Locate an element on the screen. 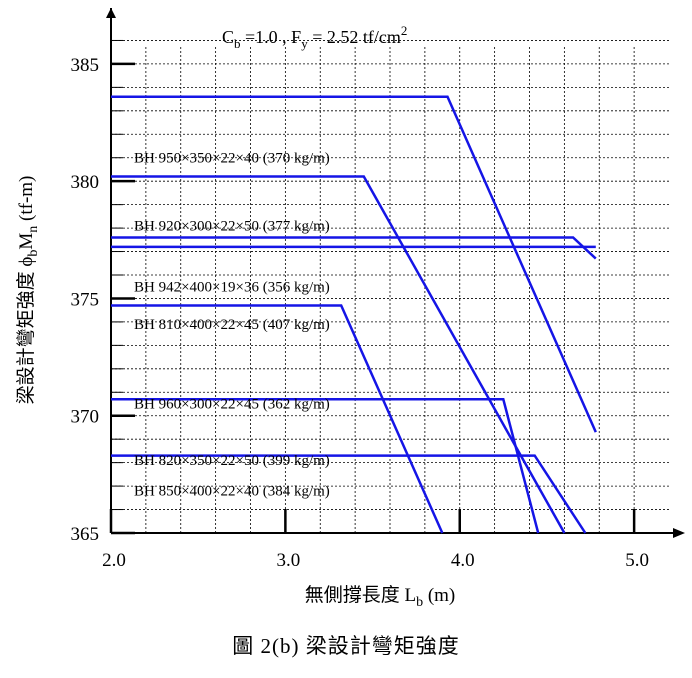 The height and width of the screenshot is (678, 692). series-label: BH 960×300×22×45 (362 kg/m) is located at coordinates (232, 405).